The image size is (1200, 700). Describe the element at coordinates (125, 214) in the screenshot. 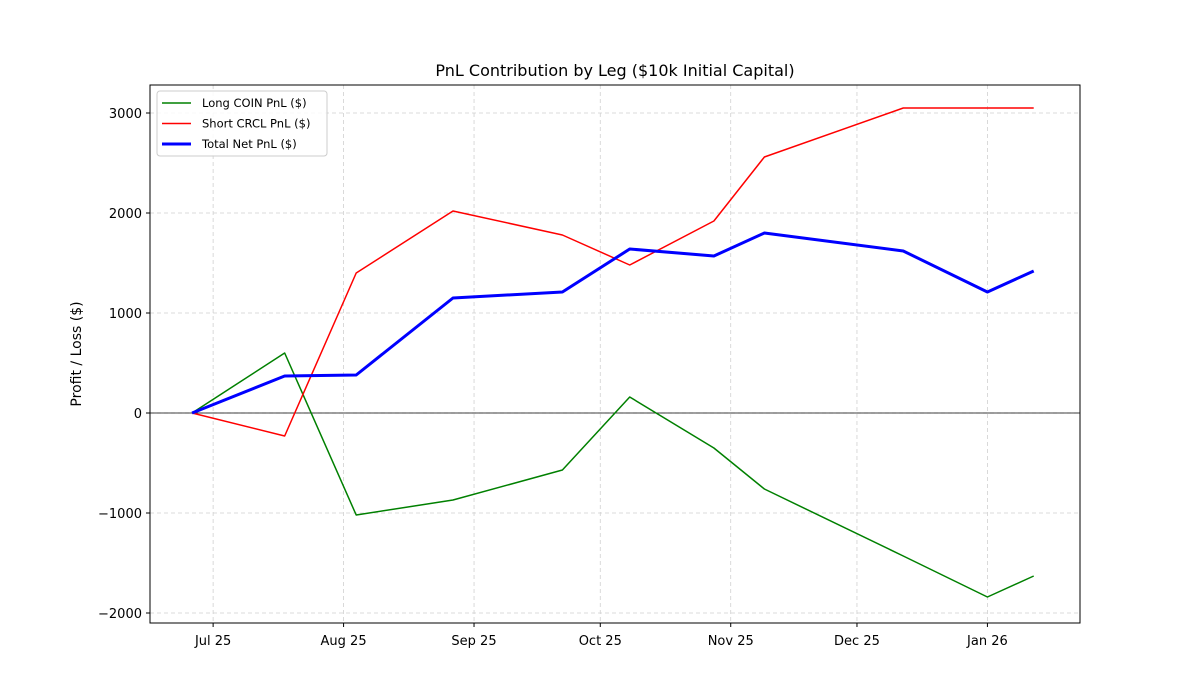

I see `y-tick-label: 2000` at that location.